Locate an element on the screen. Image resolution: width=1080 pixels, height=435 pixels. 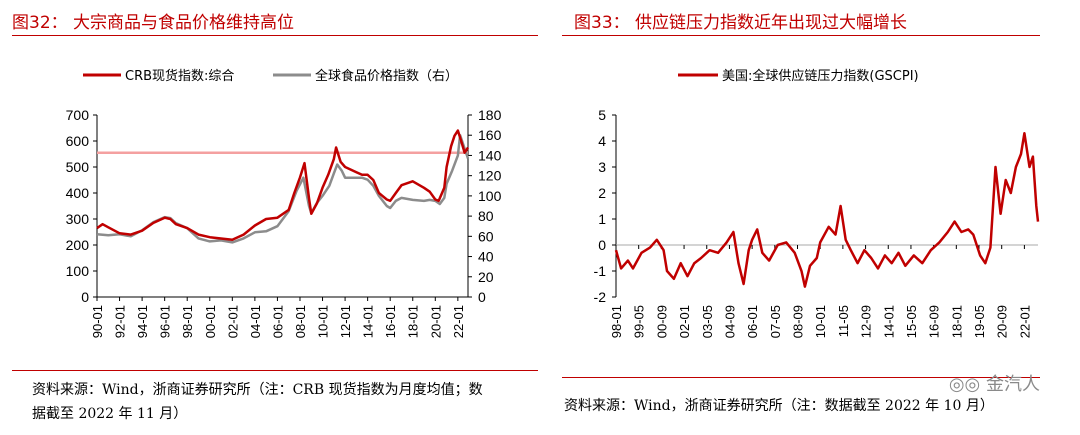
right-y-tick-label: 2 is located at coordinates (602, 193).